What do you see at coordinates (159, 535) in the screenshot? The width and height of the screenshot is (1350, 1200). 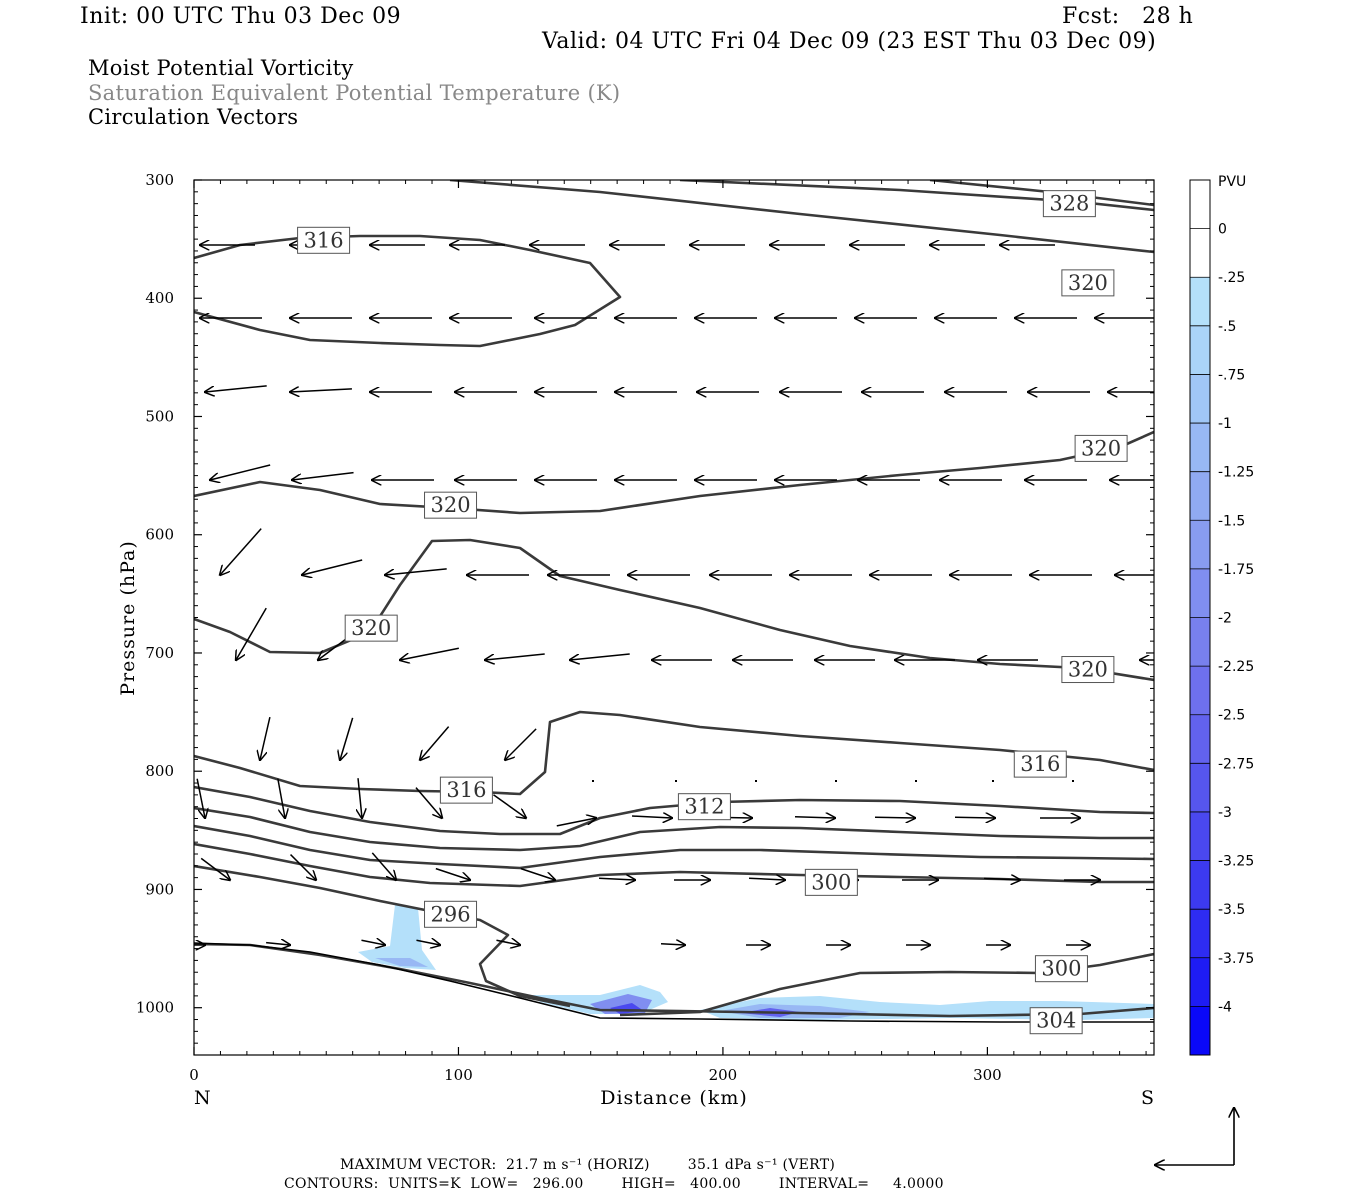 I see `y-tick-label: 600` at bounding box center [159, 535].